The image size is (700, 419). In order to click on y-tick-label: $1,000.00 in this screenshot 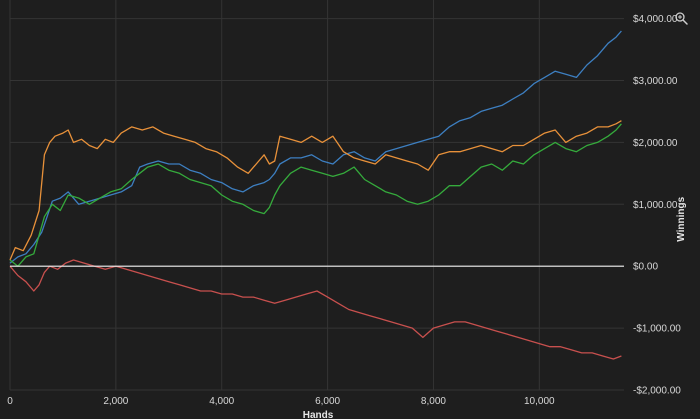, I will do `click(655, 205)`.